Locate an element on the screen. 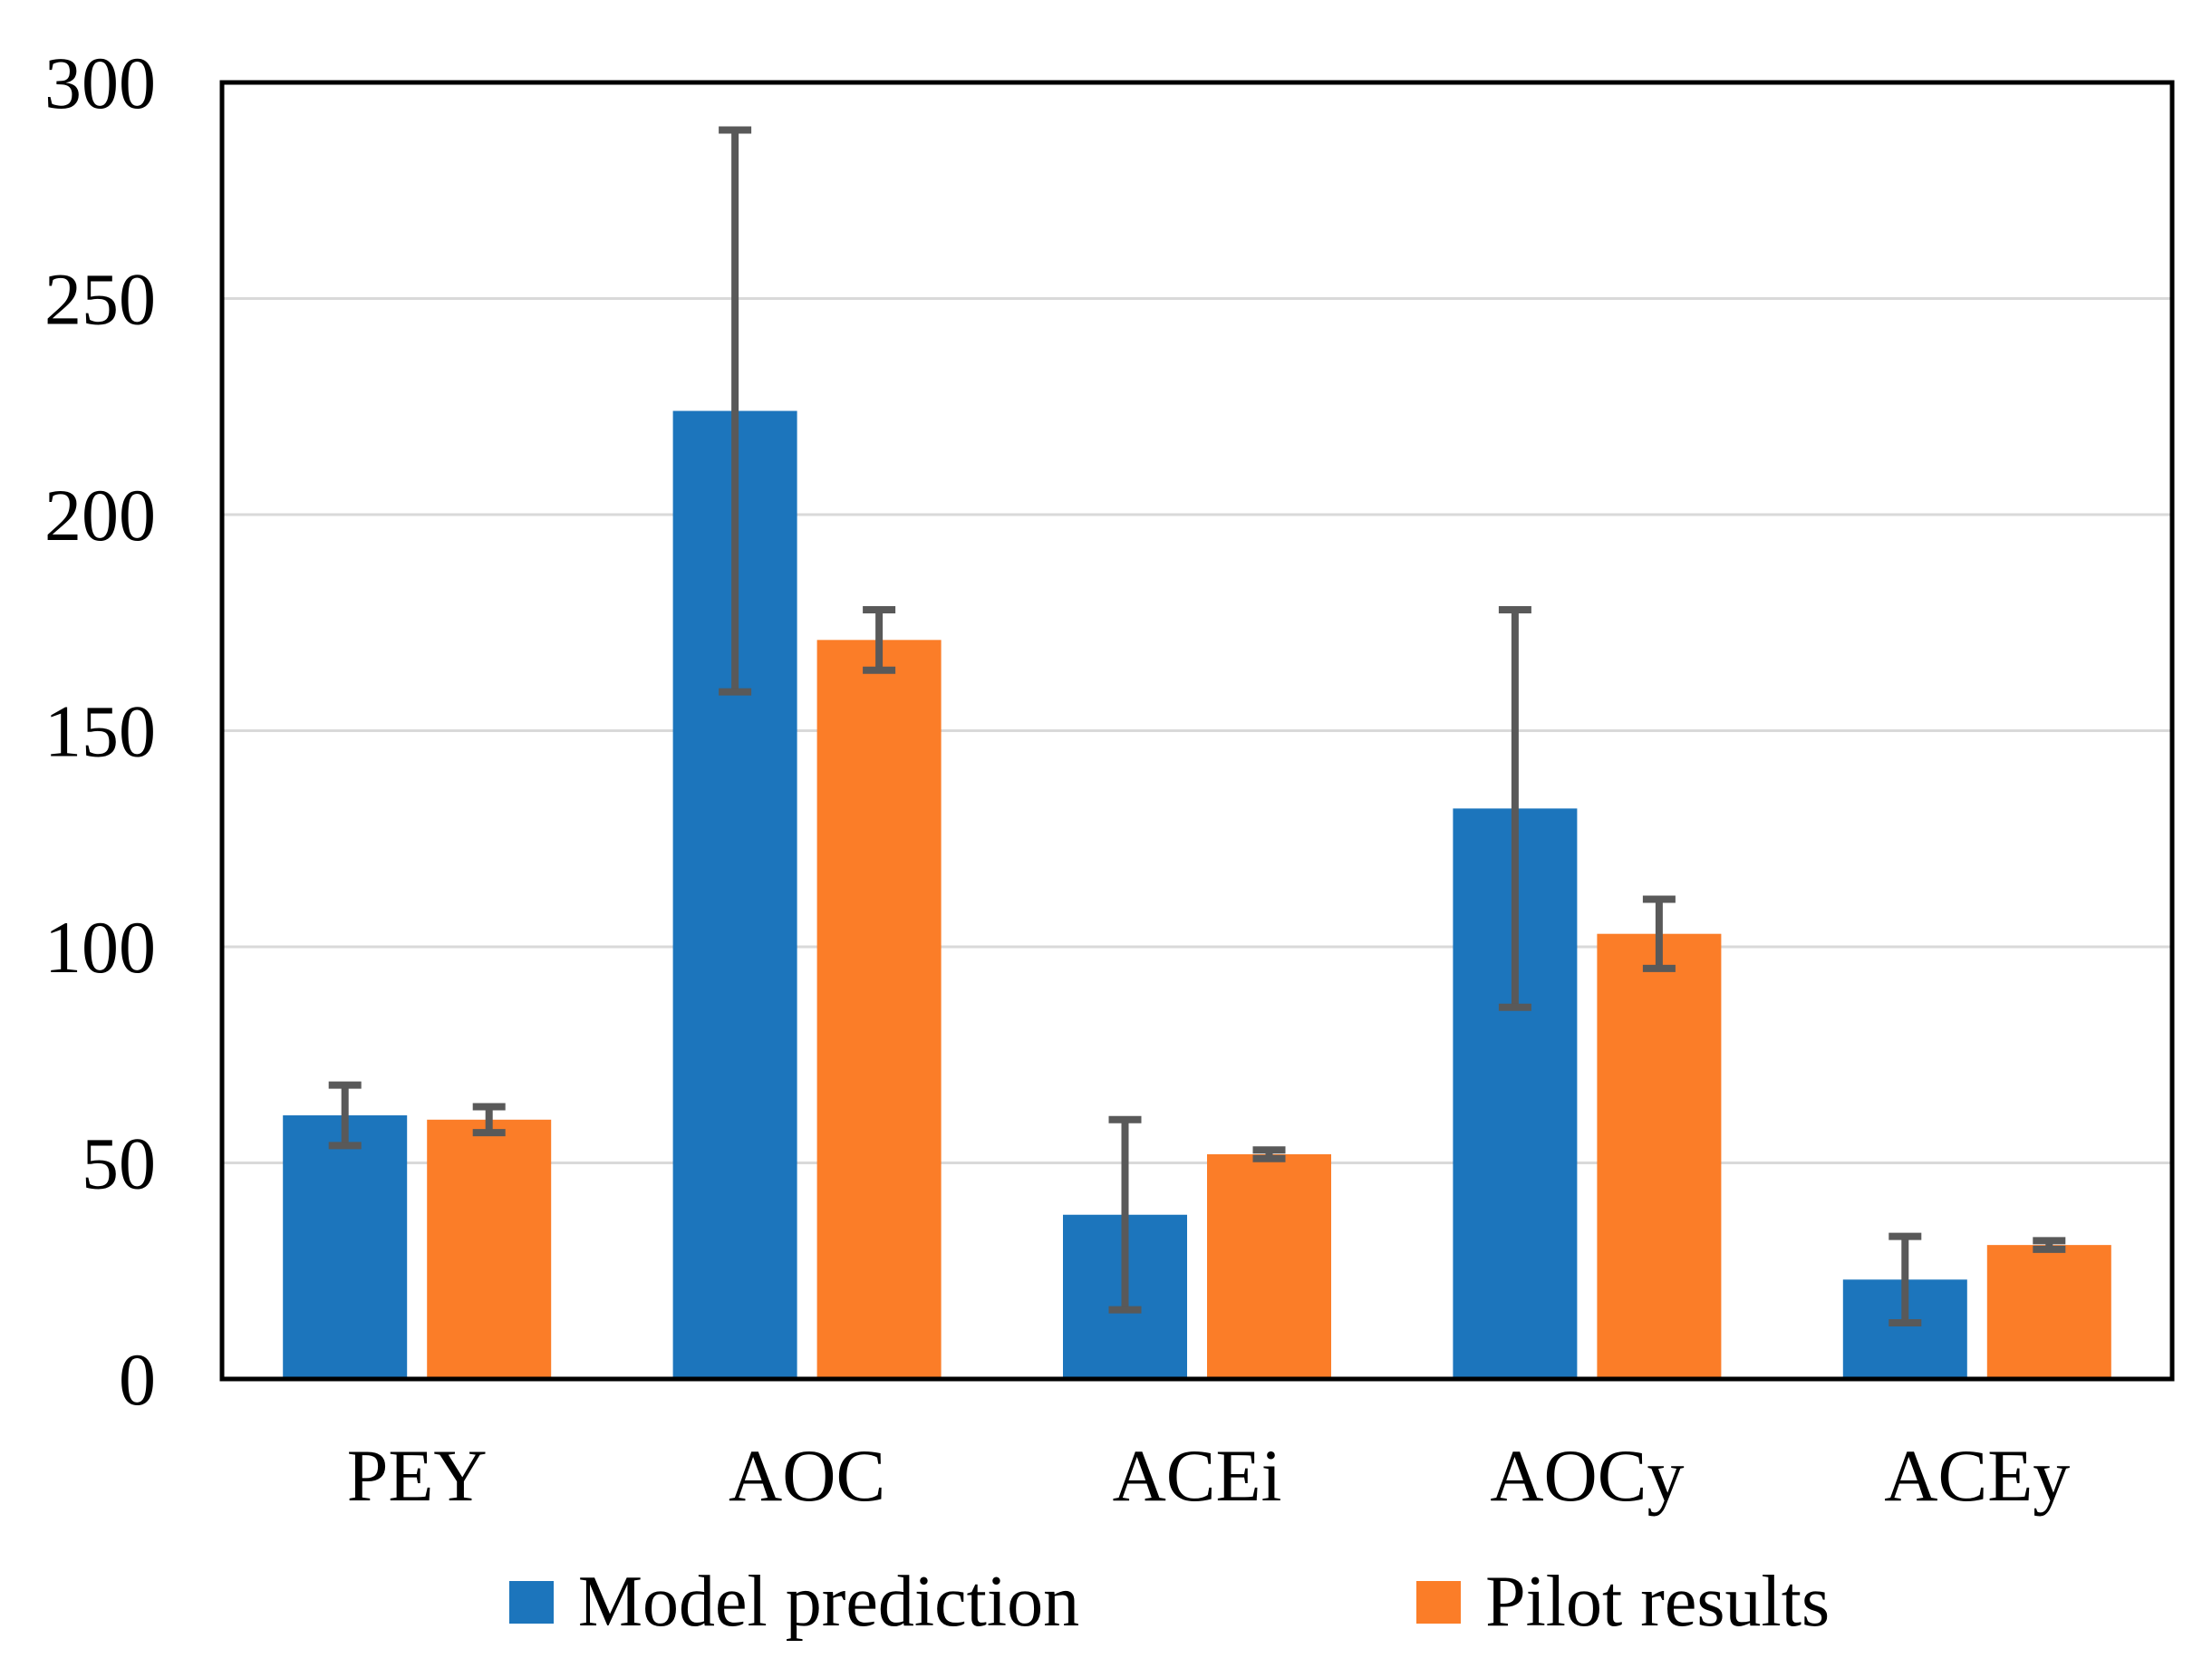 This screenshot has height=1668, width=2212. bar-pilot-results-PEY is located at coordinates (489, 1249).